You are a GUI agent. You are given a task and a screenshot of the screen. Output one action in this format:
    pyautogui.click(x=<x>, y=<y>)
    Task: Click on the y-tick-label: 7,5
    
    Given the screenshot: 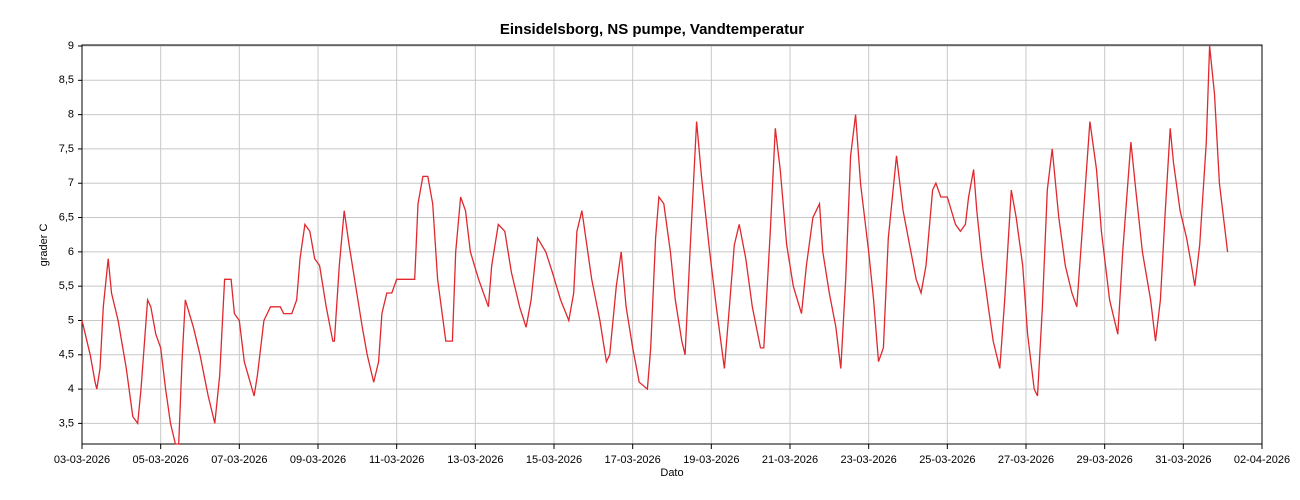 What is the action you would take?
    pyautogui.click(x=66, y=149)
    